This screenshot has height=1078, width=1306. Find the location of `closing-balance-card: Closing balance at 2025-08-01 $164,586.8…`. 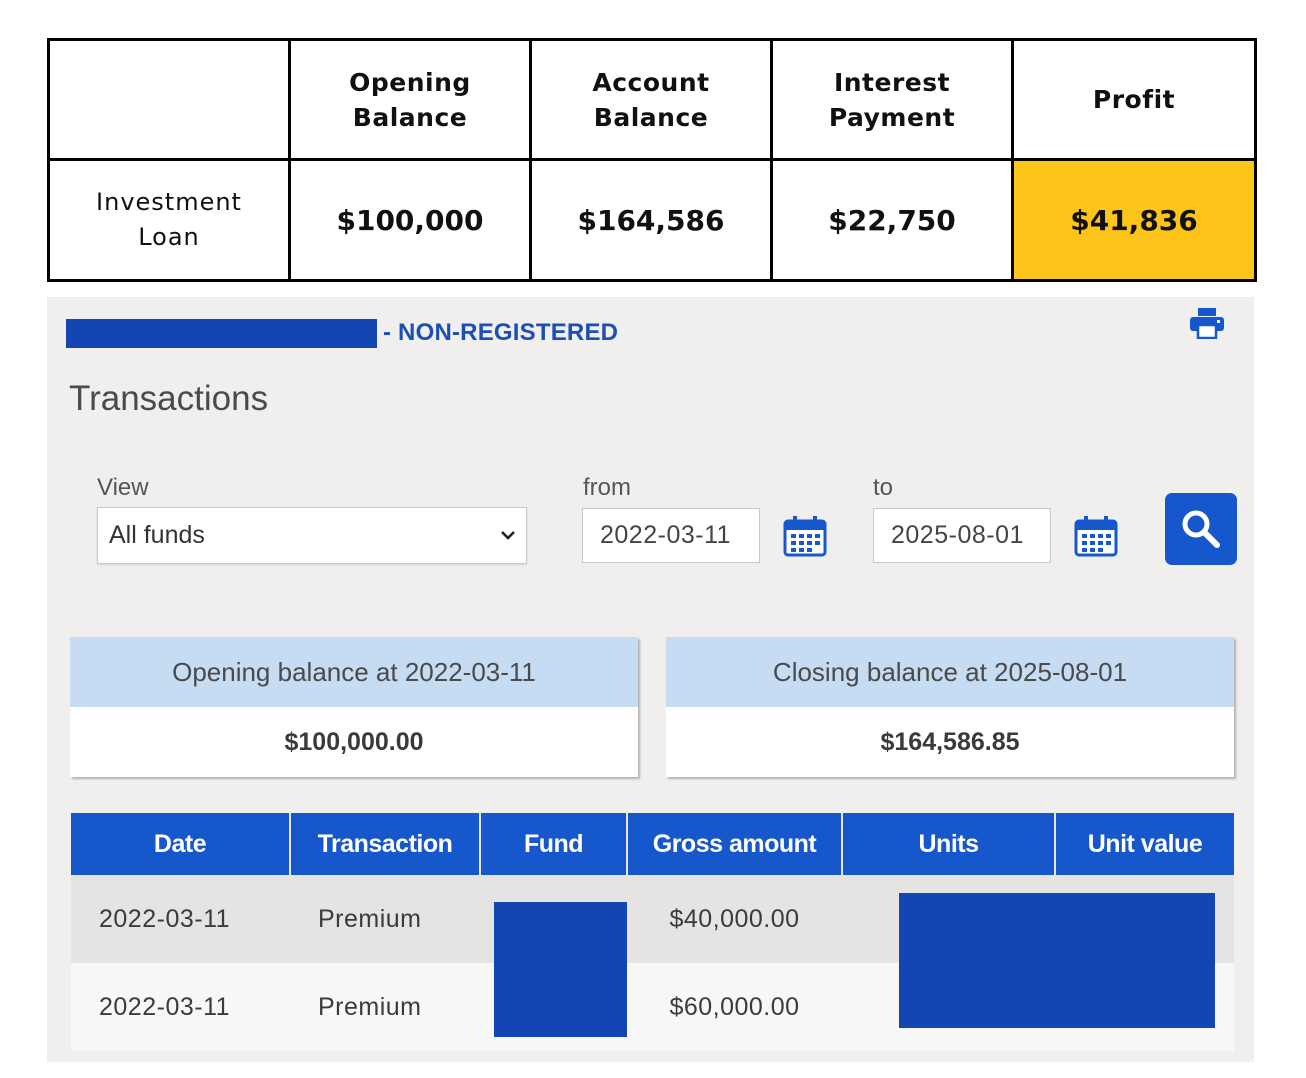

closing-balance-card: Closing balance at 2025-08-01 $164,586.8… is located at coordinates (950, 707).